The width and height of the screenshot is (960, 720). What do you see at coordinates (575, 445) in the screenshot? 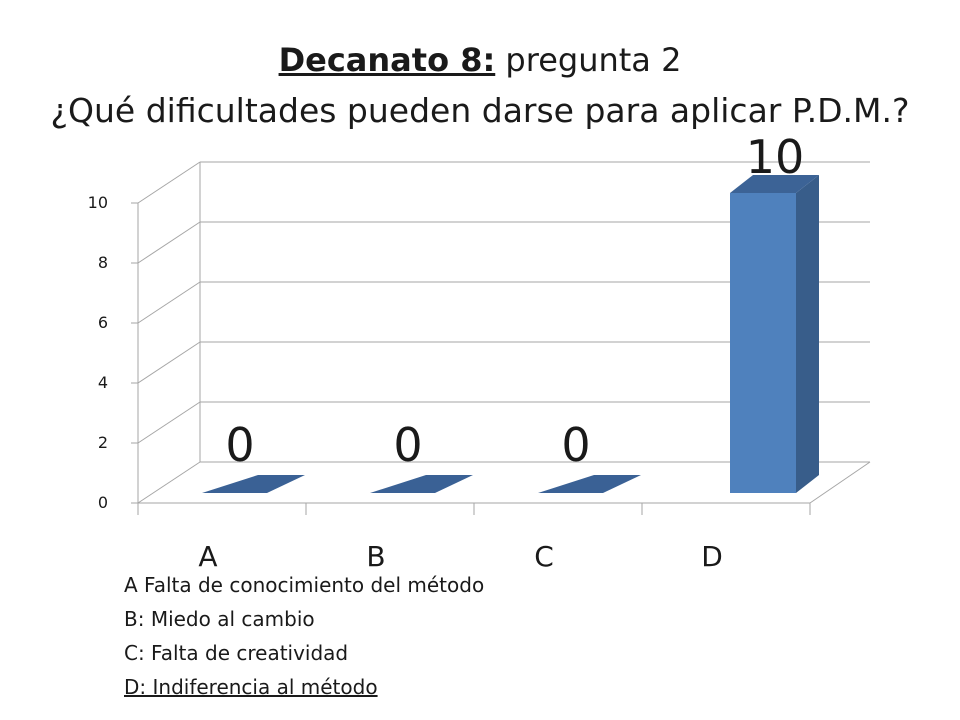
I see `data-label-C: 0` at bounding box center [575, 445].